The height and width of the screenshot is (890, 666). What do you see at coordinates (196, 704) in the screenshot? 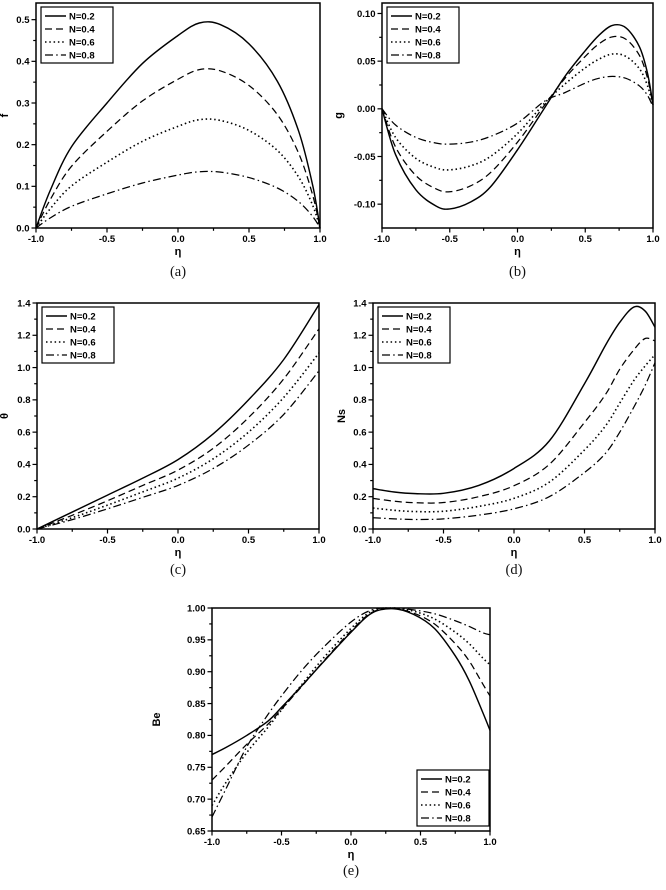
I see `svg-text: 0.85` at bounding box center [196, 704].